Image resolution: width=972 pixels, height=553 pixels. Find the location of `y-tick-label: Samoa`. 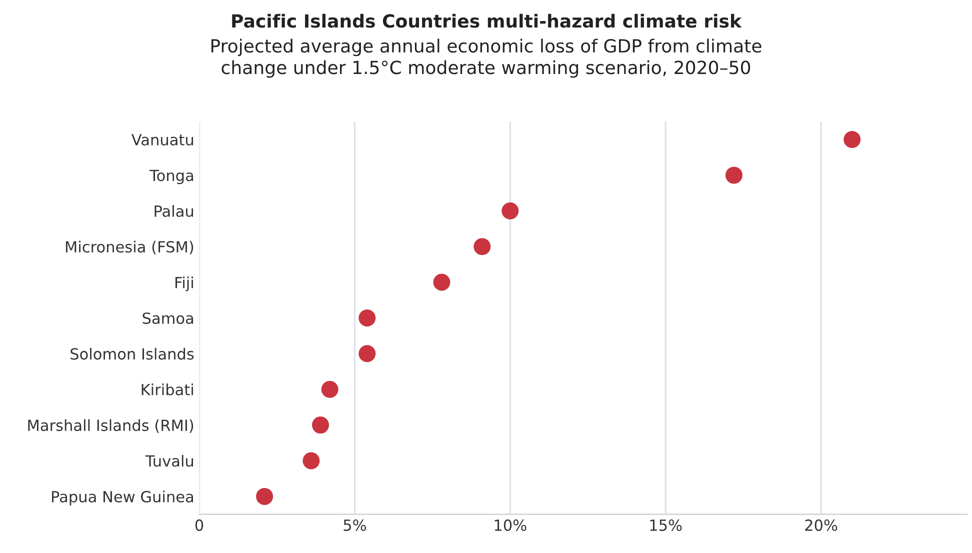

y-tick-label: Samoa is located at coordinates (168, 318).